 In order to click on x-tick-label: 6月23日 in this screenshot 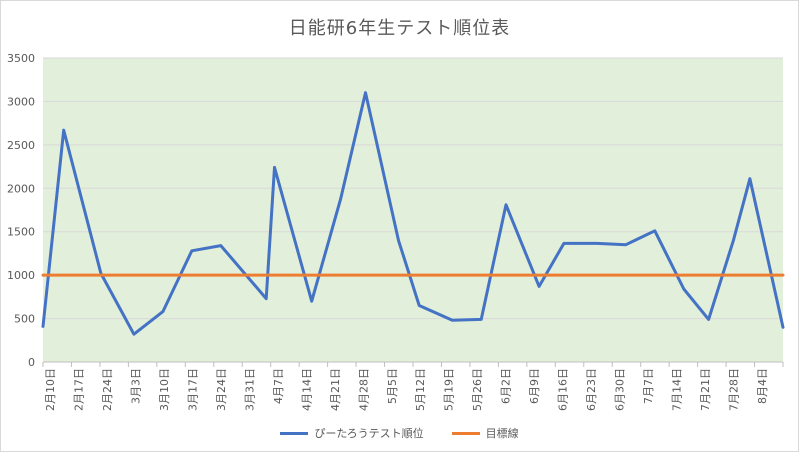, I will do `click(591, 389)`.